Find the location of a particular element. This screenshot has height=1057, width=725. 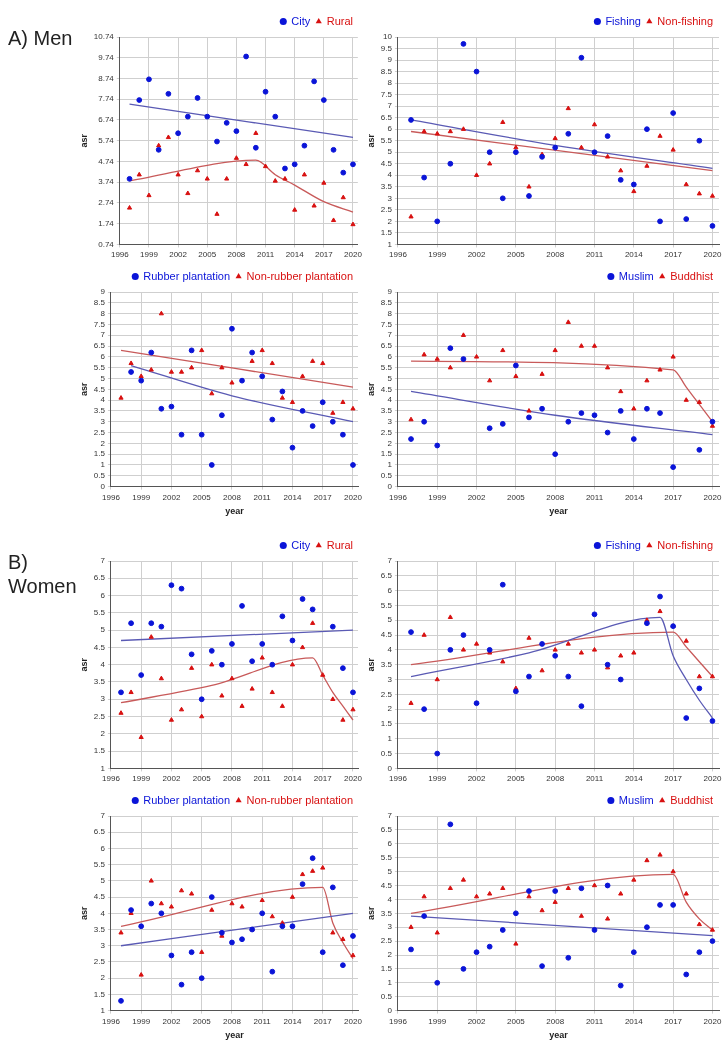

y-tick-label: 5 is located at coordinates (390, 378).